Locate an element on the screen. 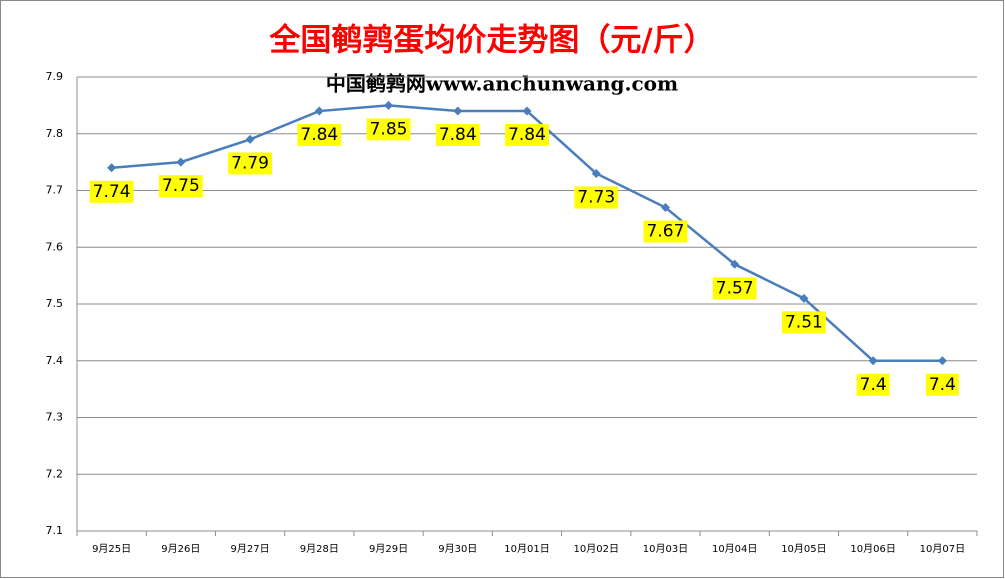 The height and width of the screenshot is (579, 1005). x-tick-label: 9月25日 is located at coordinates (111, 549).